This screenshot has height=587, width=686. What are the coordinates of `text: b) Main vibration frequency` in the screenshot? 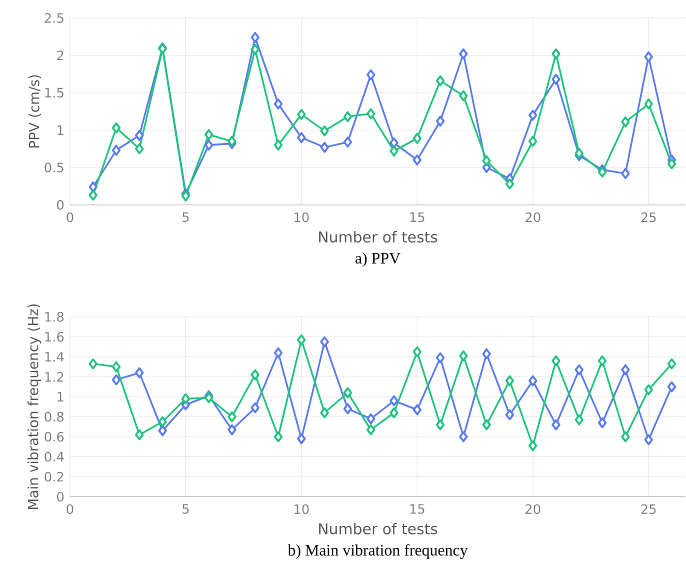 It's located at (378, 552).